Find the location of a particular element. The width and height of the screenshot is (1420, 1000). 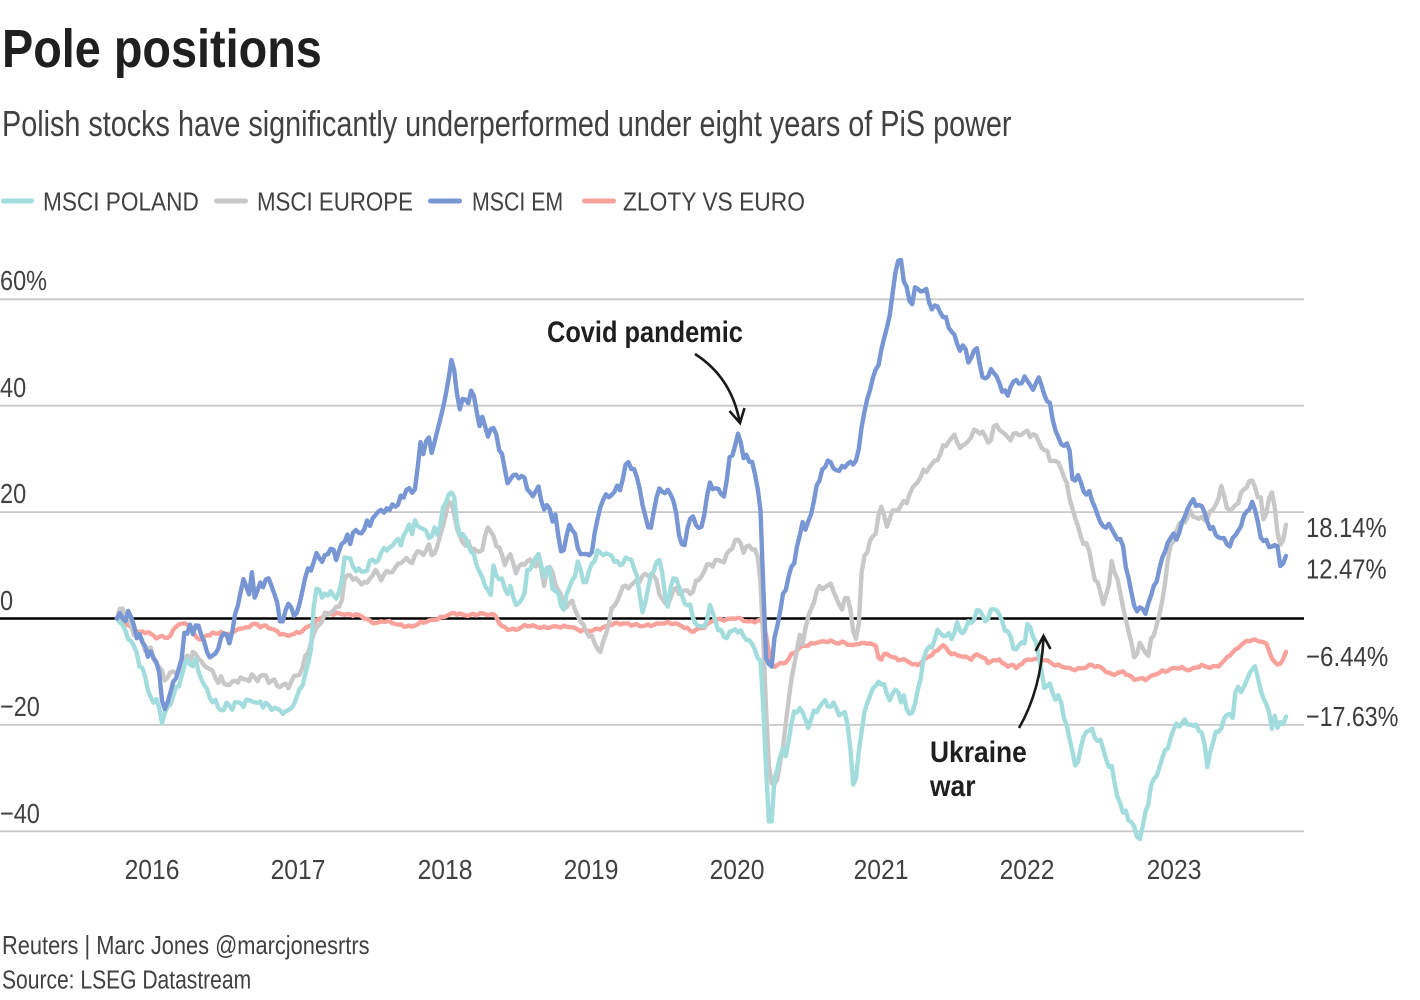

svg-text: −17.63% is located at coordinates (1352, 717).